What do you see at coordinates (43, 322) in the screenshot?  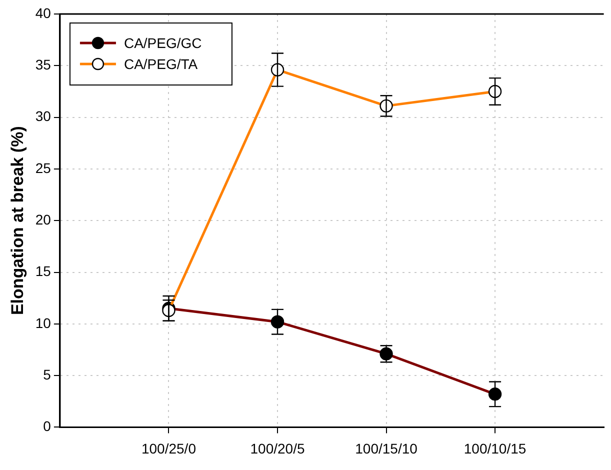 I see `y-tick-label: 10` at bounding box center [43, 322].